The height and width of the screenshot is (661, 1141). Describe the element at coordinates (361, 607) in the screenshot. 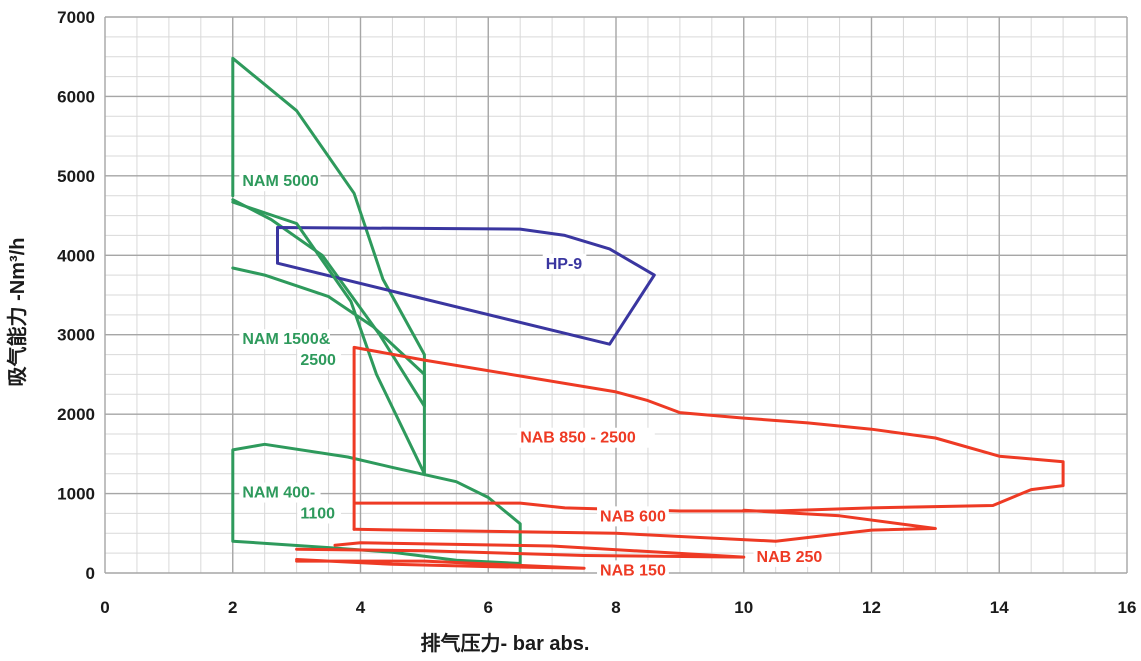

I see `x-tick-label: 4` at that location.